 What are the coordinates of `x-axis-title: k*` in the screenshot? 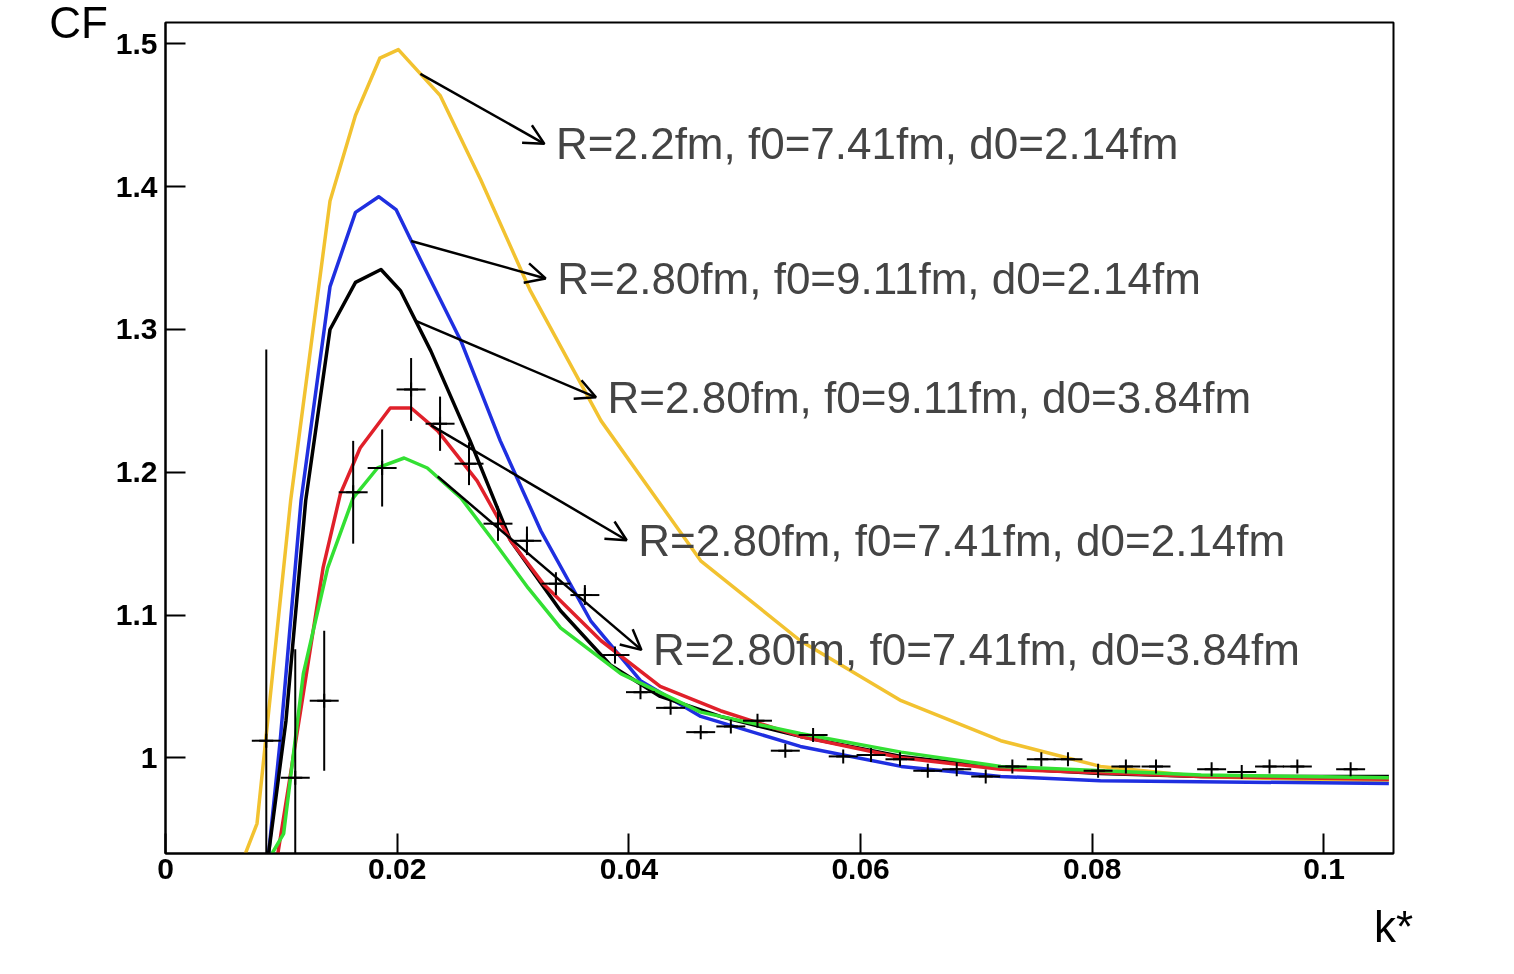 It's located at (1393, 926).